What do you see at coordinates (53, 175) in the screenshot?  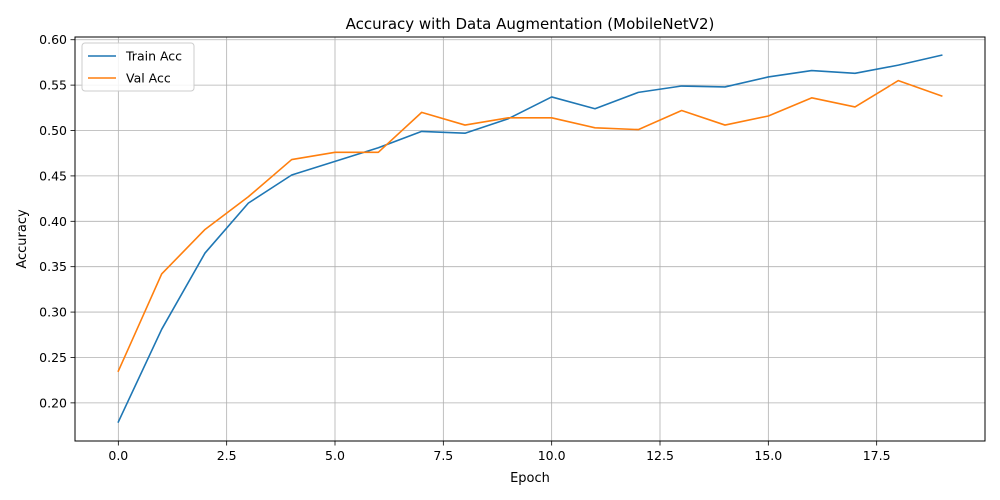 I see `y-tick-label: 0.45` at bounding box center [53, 175].